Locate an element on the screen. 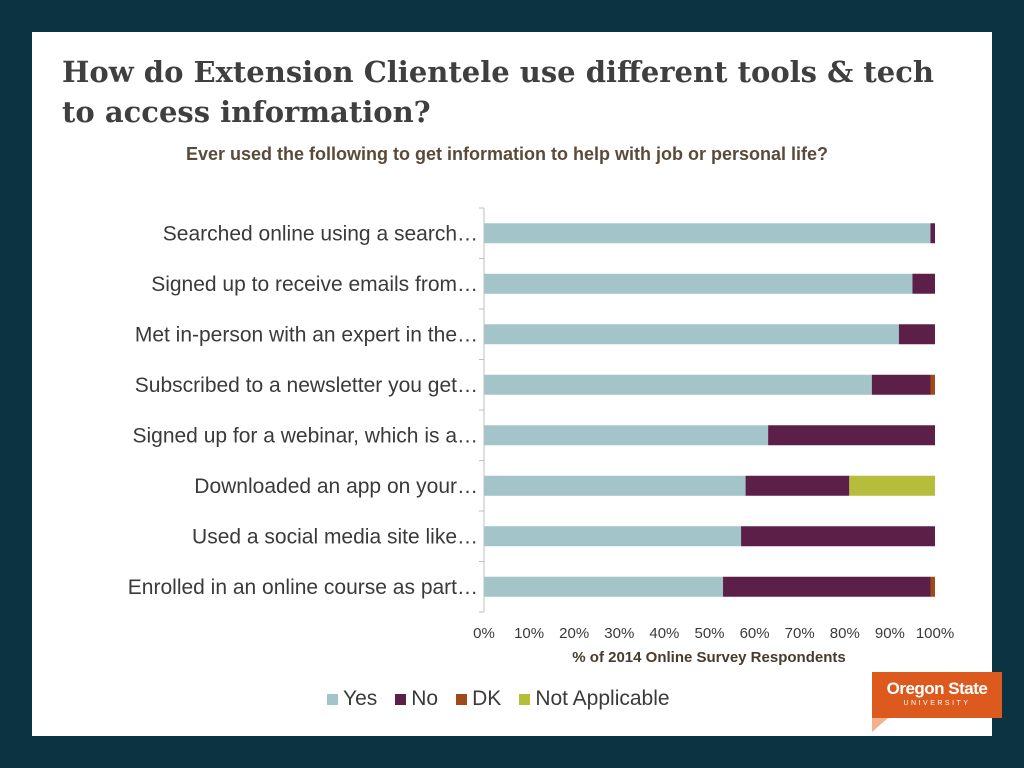 This screenshot has height=768, width=1024. axes-group is located at coordinates (482, 410).